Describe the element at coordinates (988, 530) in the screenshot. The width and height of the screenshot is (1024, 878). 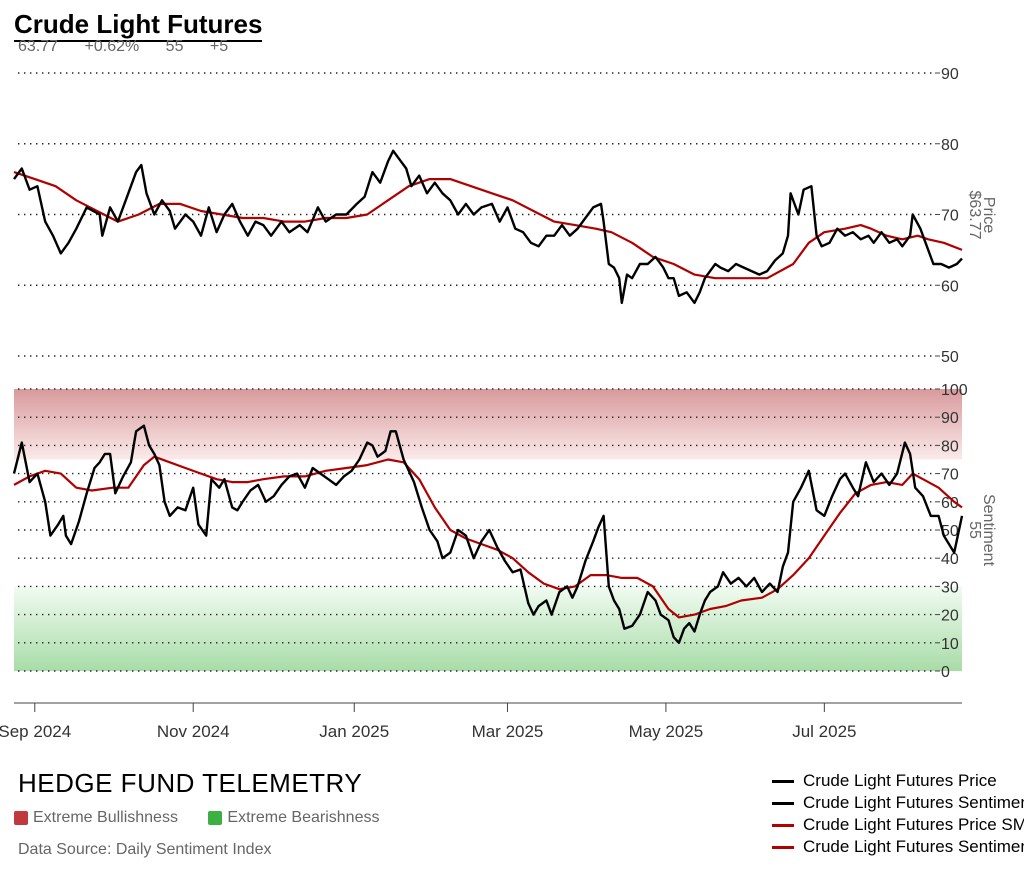
I see `axis-title-text: Sentiment` at that location.